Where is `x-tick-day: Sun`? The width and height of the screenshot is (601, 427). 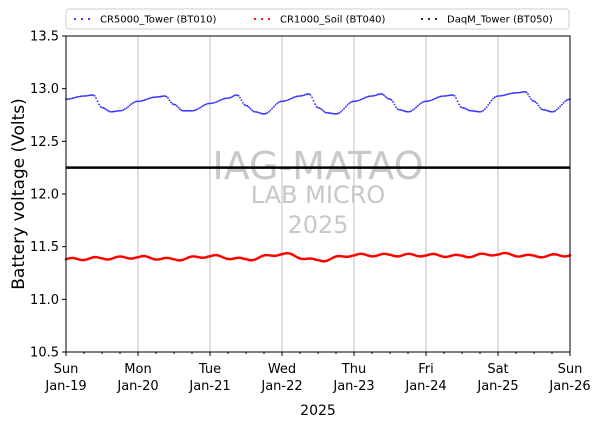 x-tick-day: Sun is located at coordinates (66, 369).